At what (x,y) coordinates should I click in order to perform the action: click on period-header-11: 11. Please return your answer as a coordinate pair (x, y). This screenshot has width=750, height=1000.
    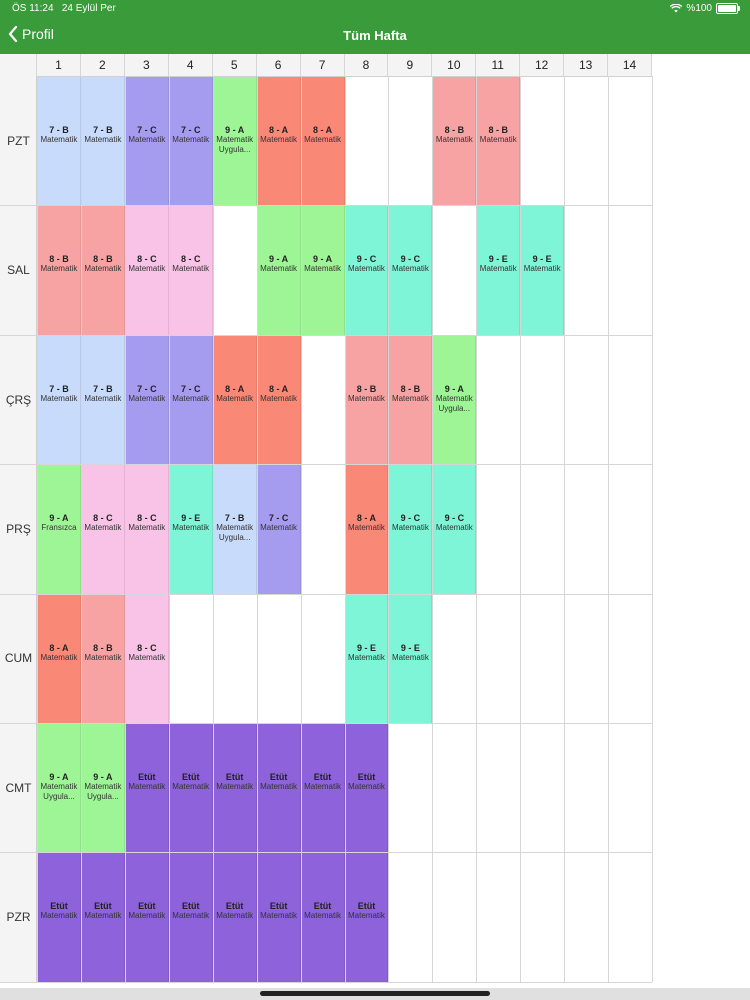
    Looking at the image, I should click on (498, 65).